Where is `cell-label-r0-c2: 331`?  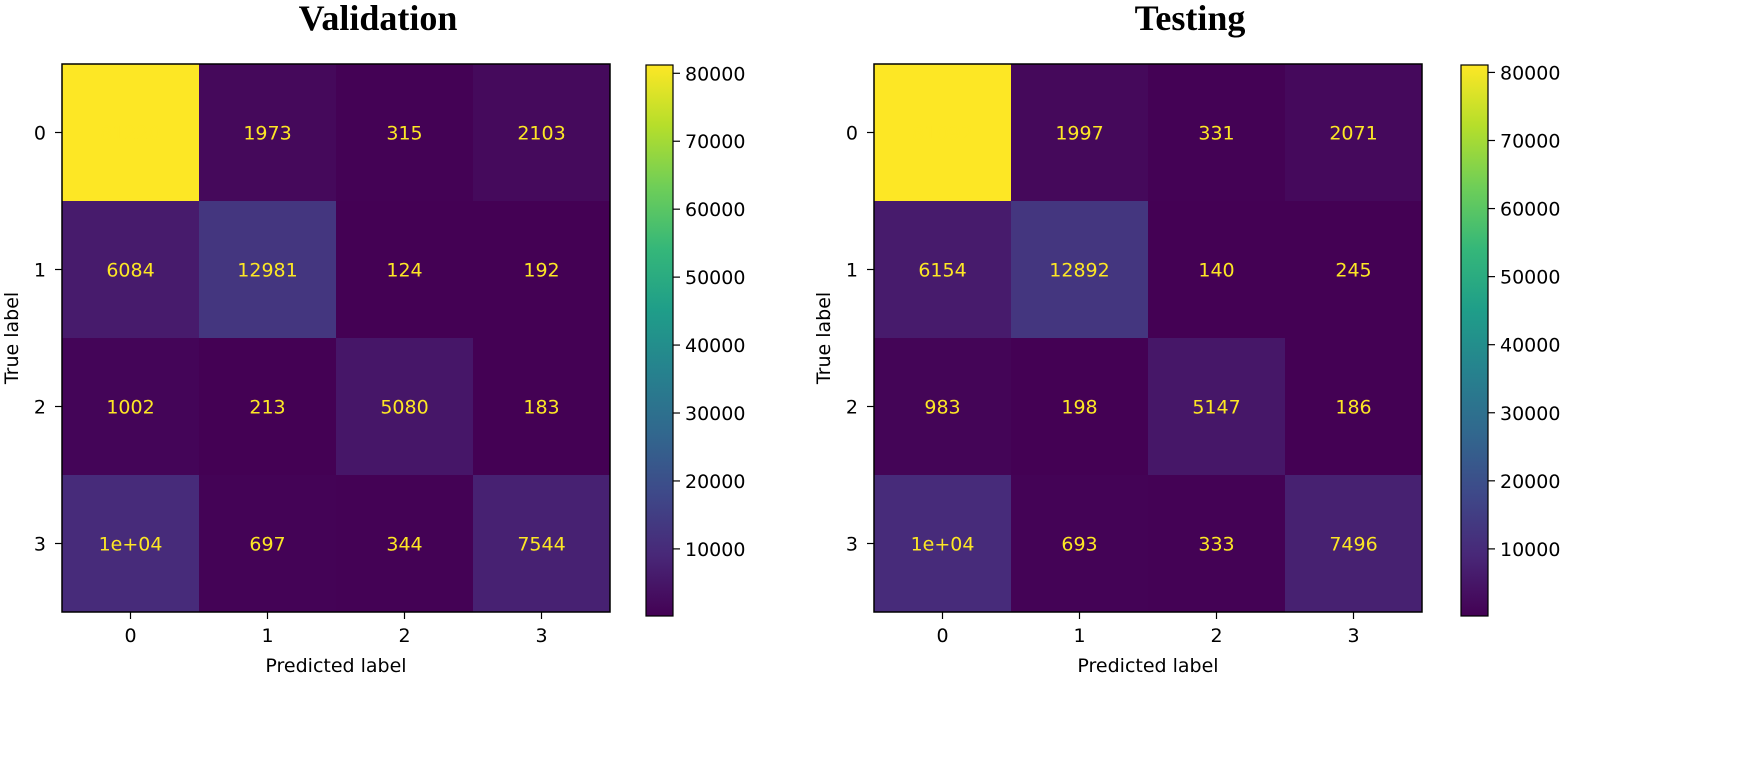
cell-label-r0-c2: 331 is located at coordinates (1216, 134).